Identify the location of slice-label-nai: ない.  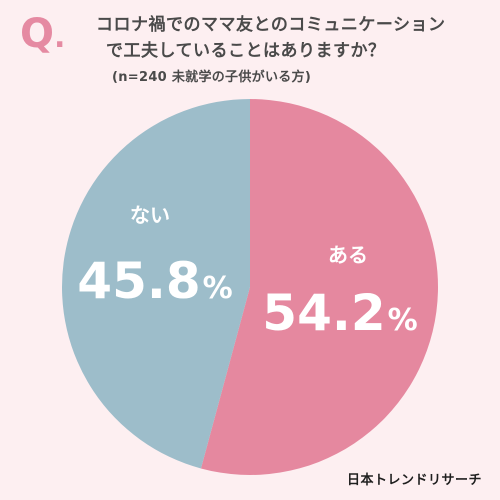
(150, 215).